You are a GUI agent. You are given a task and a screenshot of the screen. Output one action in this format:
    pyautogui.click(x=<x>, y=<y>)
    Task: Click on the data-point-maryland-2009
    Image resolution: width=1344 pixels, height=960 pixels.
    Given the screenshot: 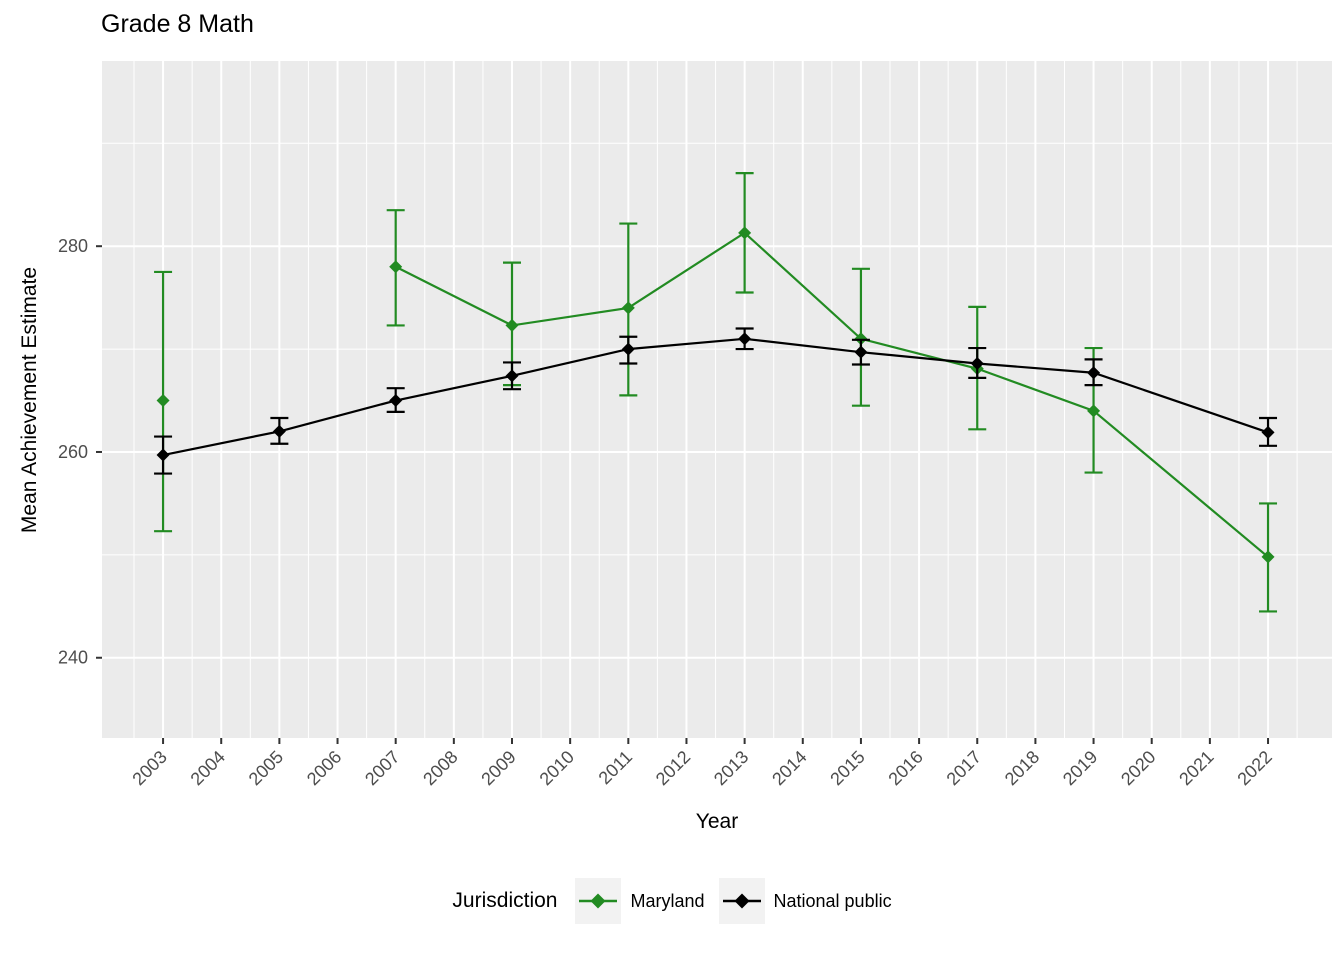 What is the action you would take?
    pyautogui.click(x=512, y=325)
    